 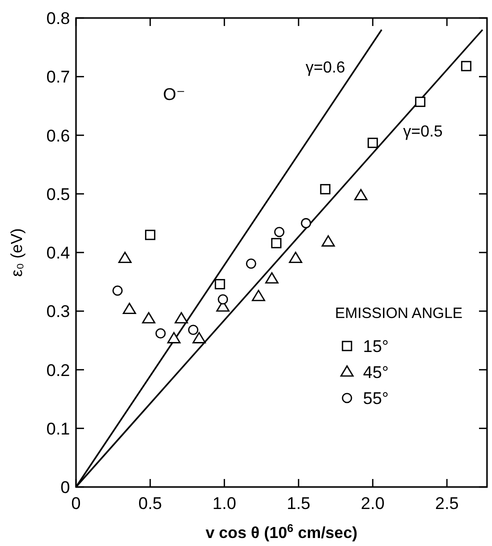 I want to click on x-tick-label: 0.5, so click(x=150, y=503).